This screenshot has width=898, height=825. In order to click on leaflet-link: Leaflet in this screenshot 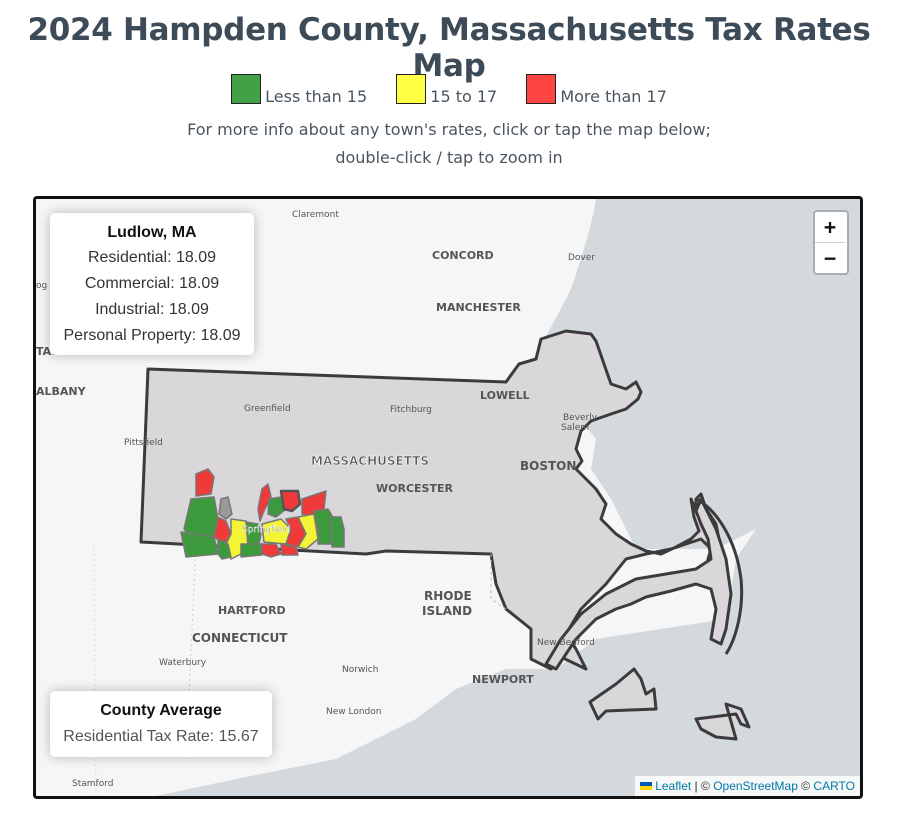, I will do `click(673, 786)`.